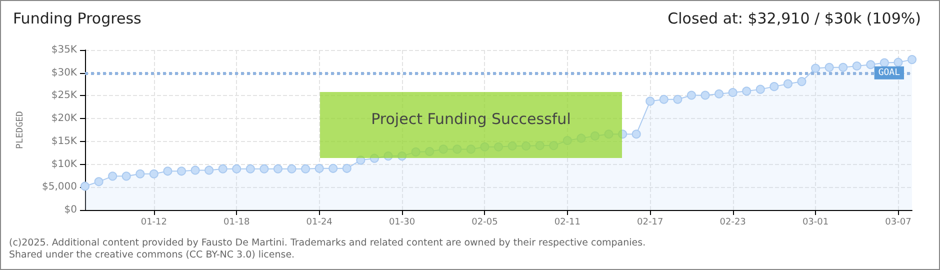  I want to click on text: Shared under the creative commons (CC BY-NC 3.0) license., so click(152, 255).